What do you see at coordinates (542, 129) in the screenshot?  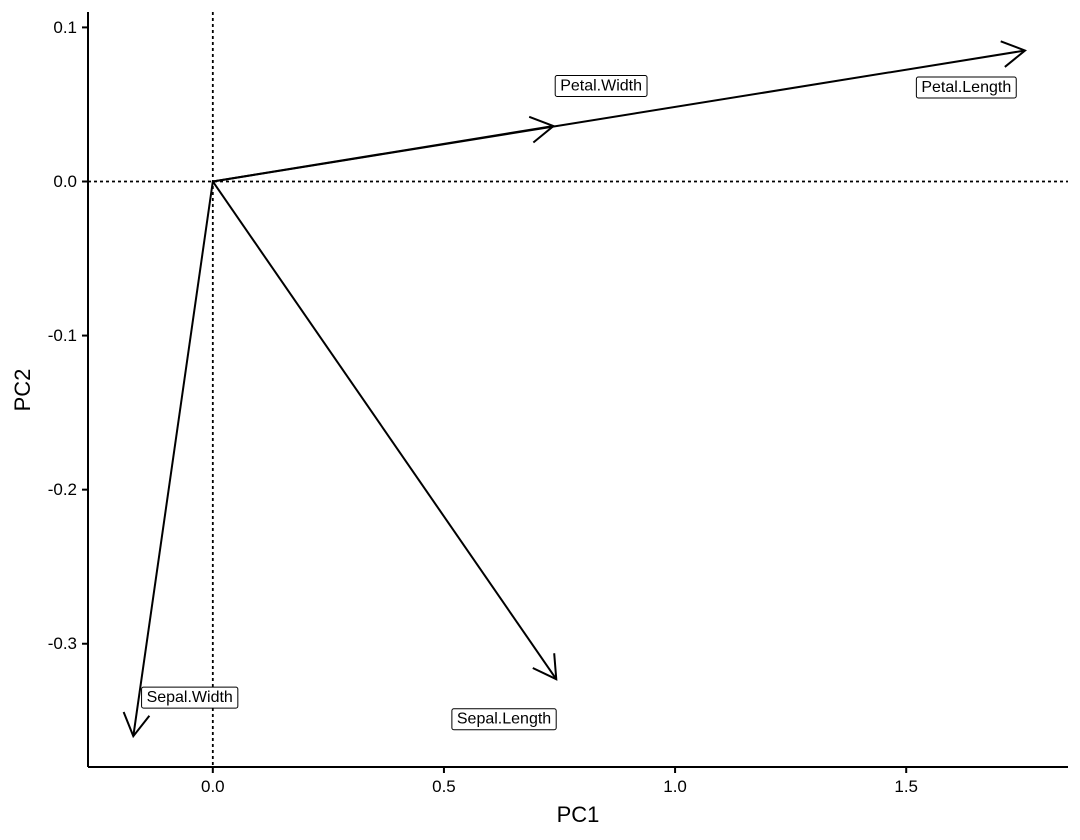 I see `arrowhead-petal-width` at bounding box center [542, 129].